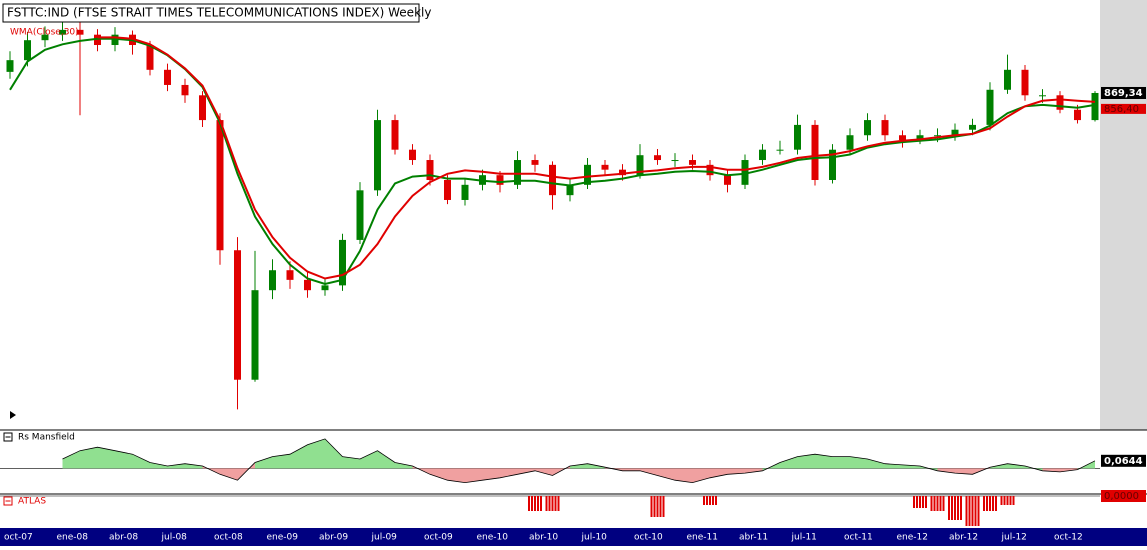  I want to click on x-tick-label: jul-09, so click(384, 538).